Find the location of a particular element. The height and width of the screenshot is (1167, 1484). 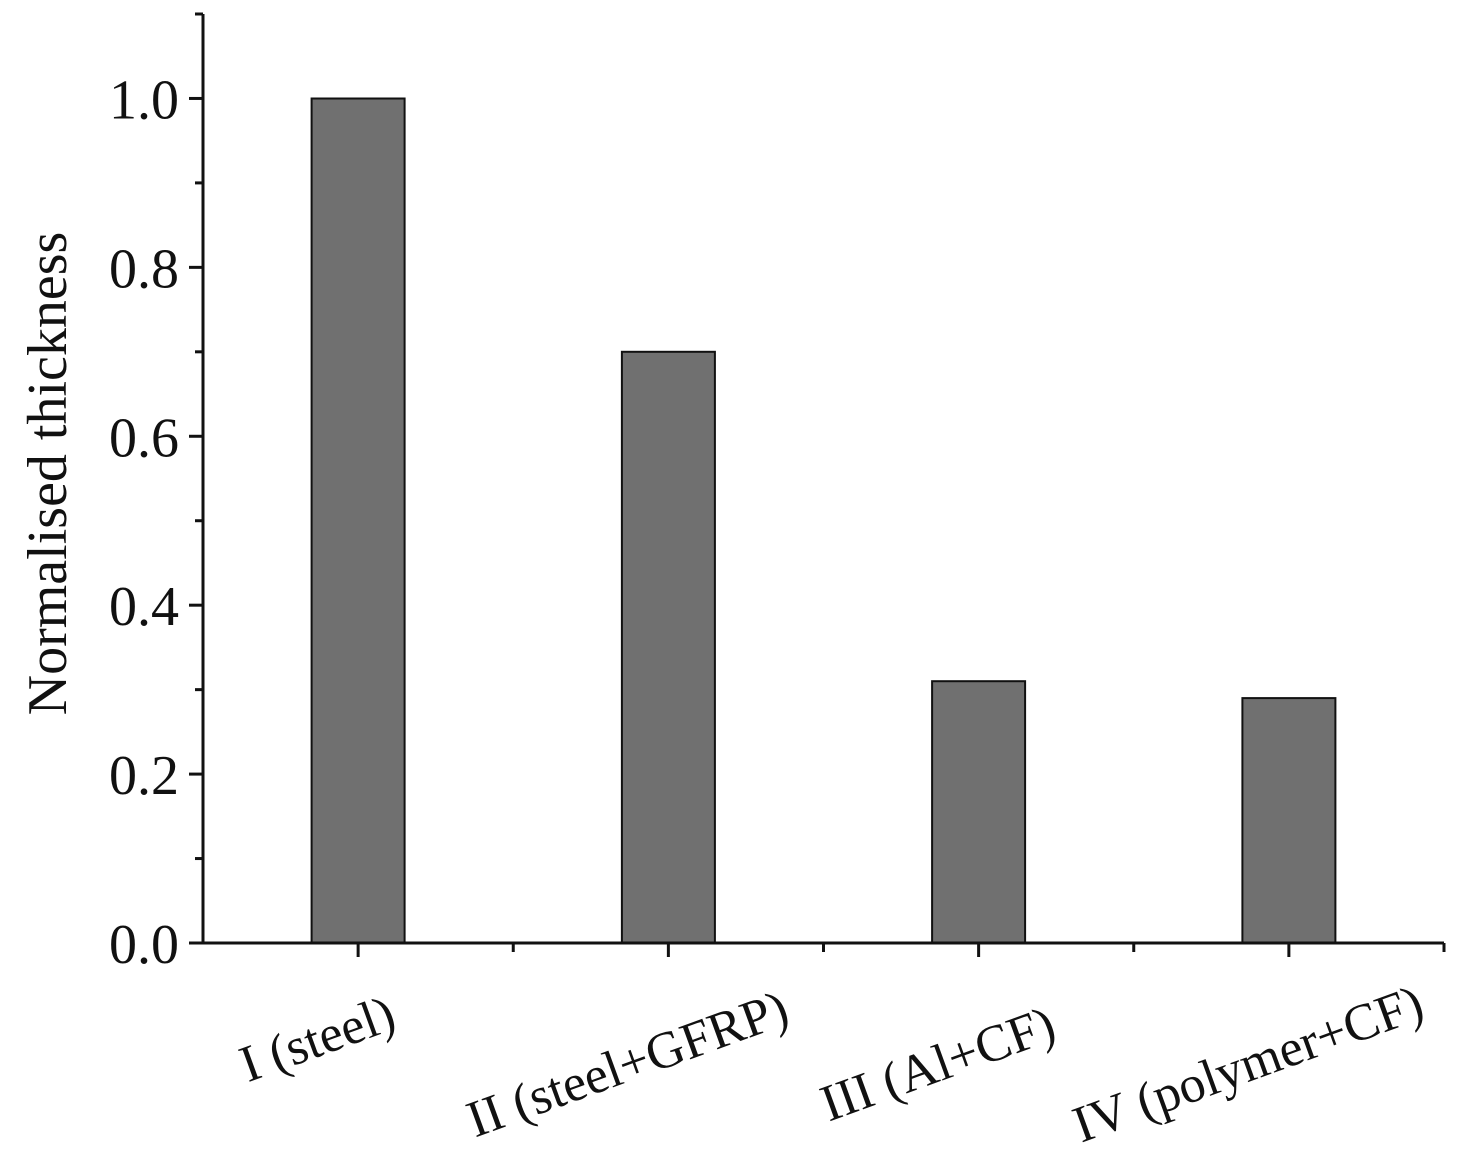

y-tick-label: 1.0 is located at coordinates (144, 100).